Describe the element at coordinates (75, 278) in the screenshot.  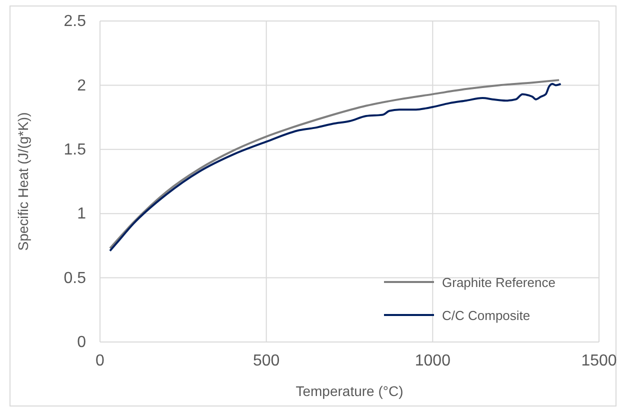
I see `y-tick-label: 0.5` at that location.